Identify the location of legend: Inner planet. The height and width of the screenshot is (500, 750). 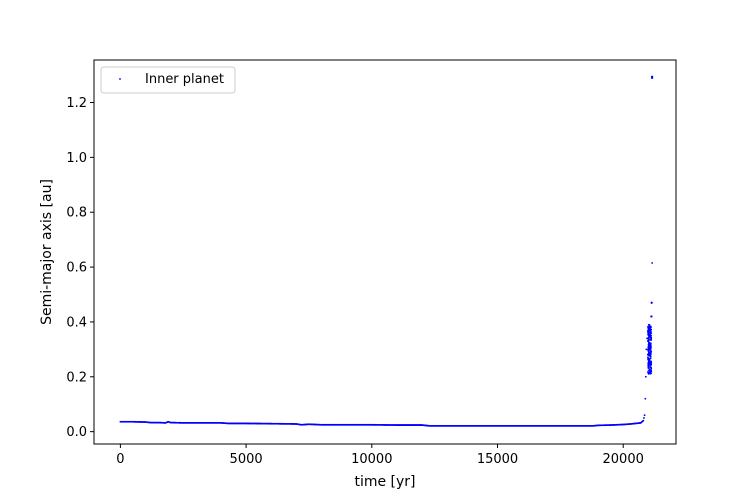
(168, 80).